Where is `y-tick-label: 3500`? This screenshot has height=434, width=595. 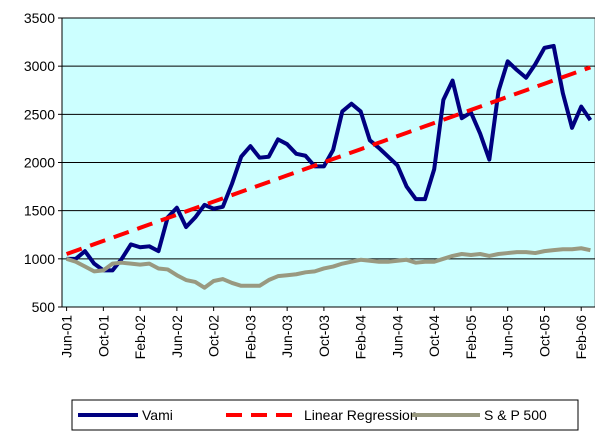
y-tick-label: 3500 is located at coordinates (39, 18).